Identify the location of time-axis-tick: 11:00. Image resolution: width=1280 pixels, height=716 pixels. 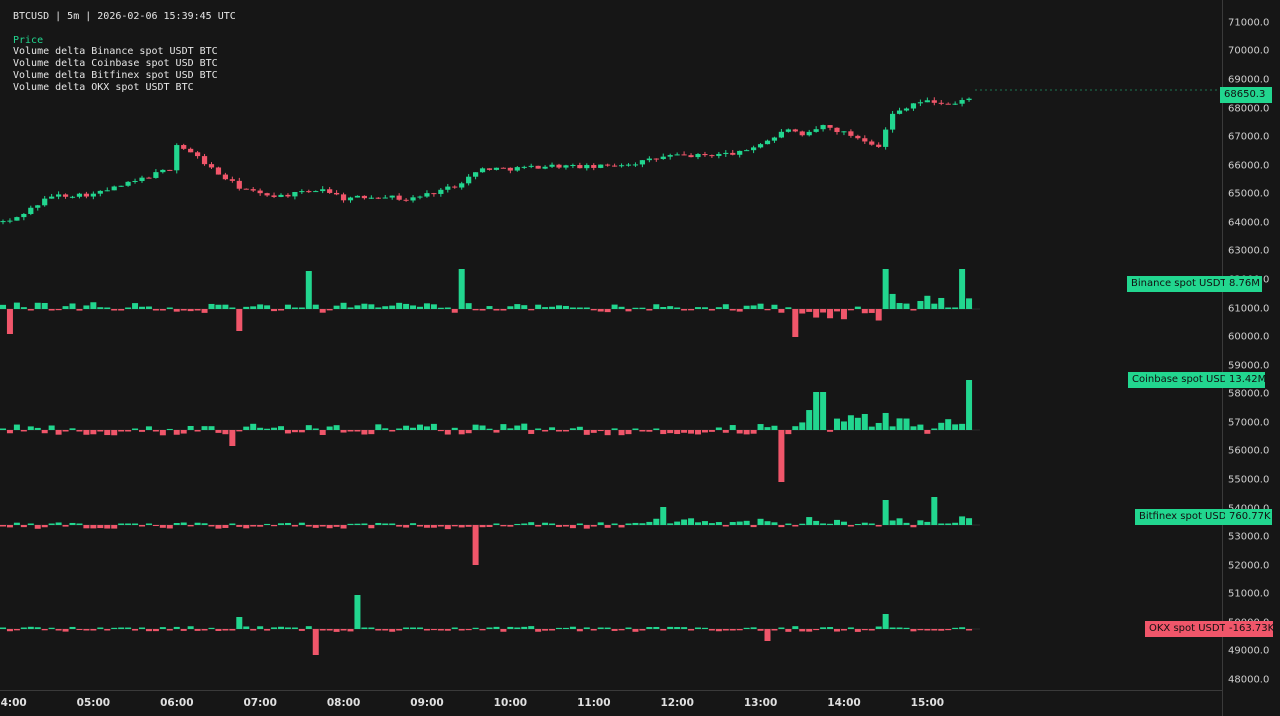
(594, 703).